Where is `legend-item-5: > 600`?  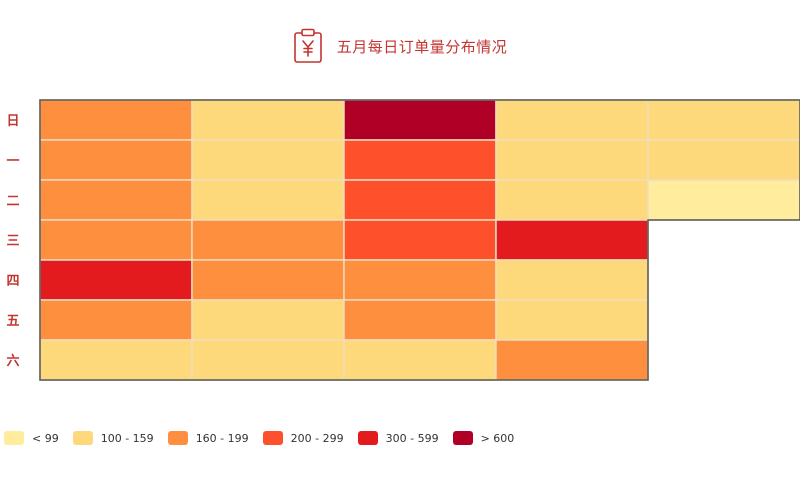 legend-item-5: > 600 is located at coordinates (483, 438).